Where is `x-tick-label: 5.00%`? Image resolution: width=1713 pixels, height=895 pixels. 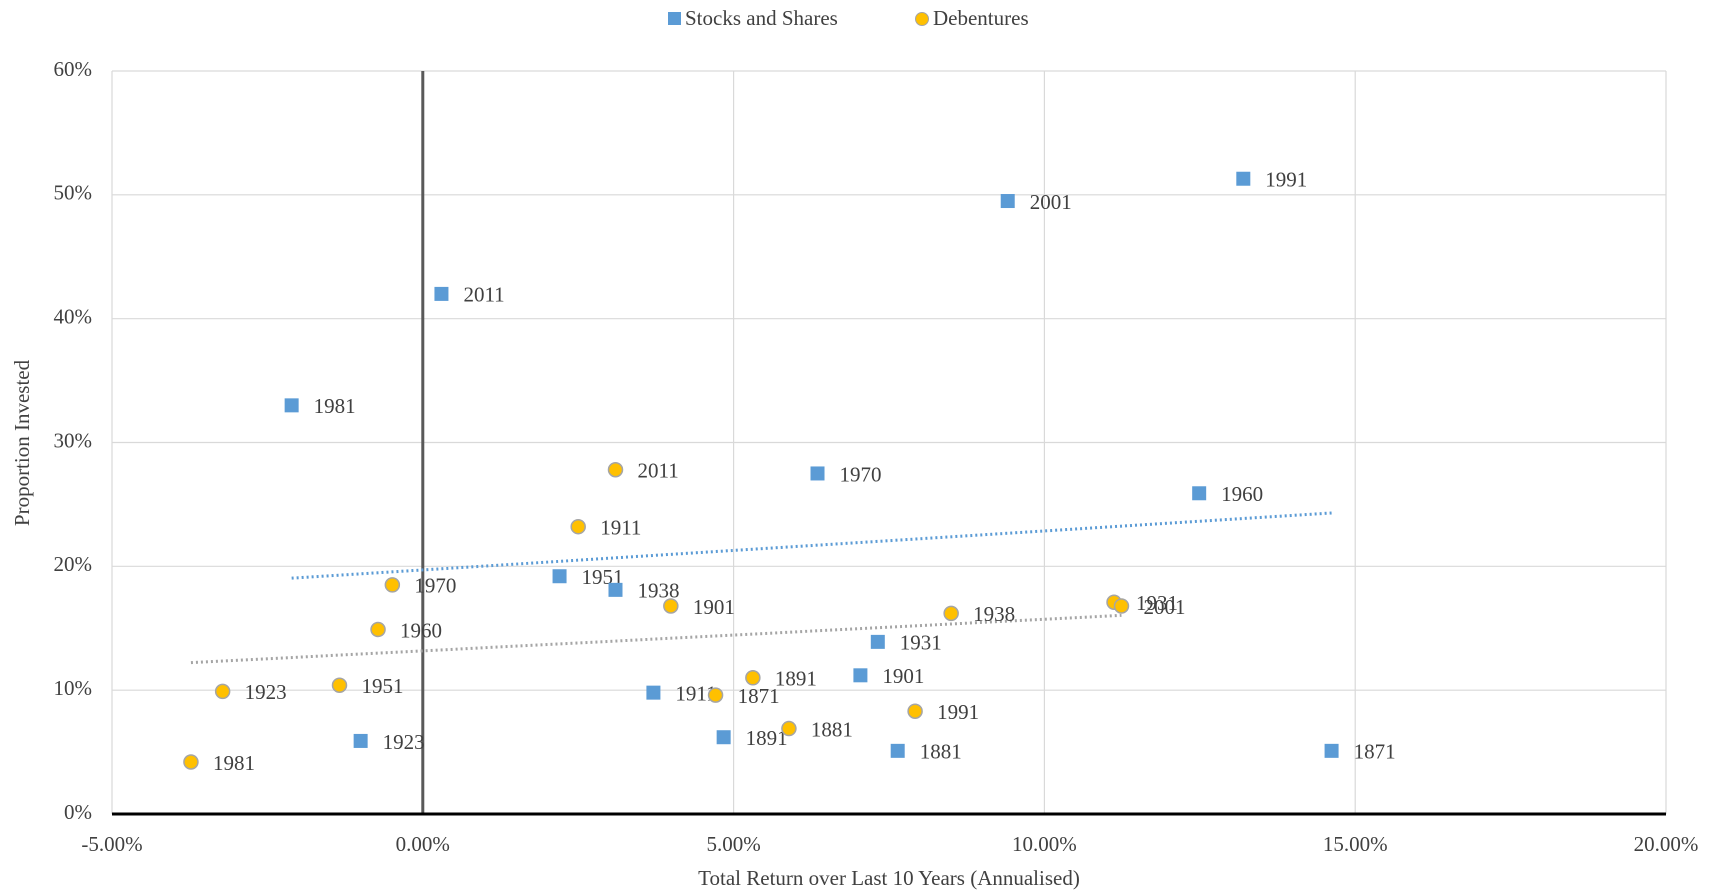 x-tick-label: 5.00% is located at coordinates (733, 844).